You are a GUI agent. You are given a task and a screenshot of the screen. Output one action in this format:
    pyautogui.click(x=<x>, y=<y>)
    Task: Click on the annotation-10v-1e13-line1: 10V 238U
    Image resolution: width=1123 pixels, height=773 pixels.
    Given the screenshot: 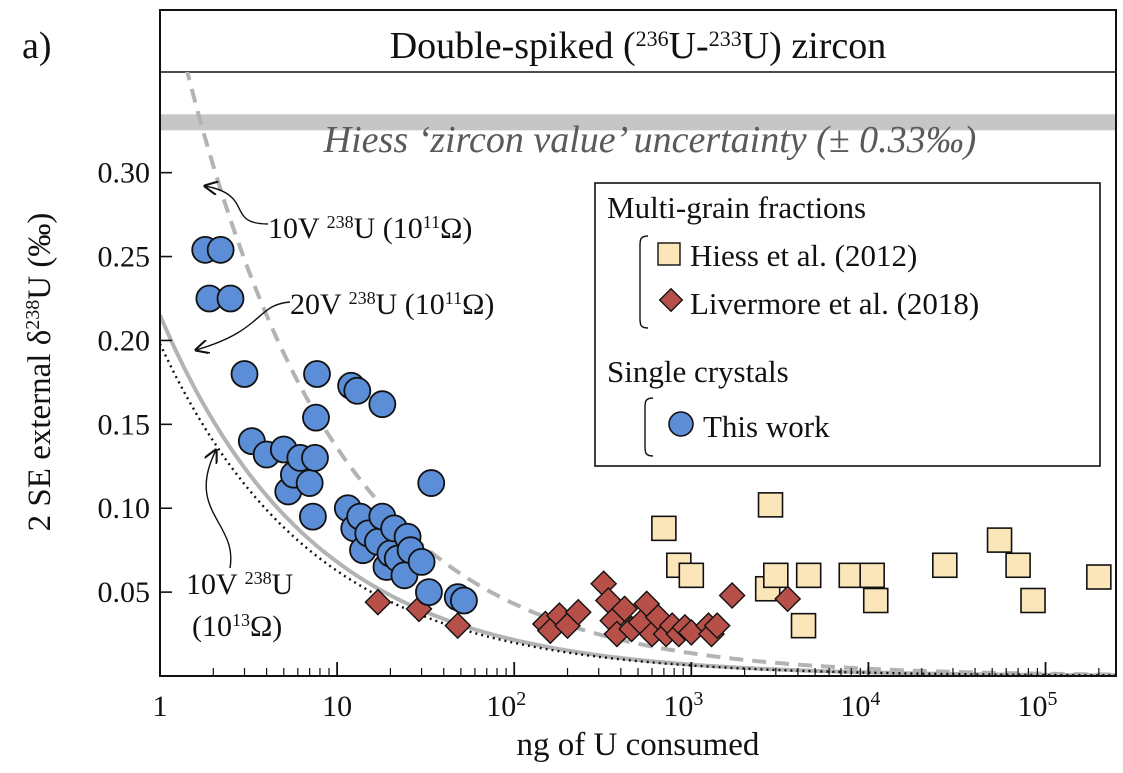 What is the action you would take?
    pyautogui.click(x=240, y=584)
    